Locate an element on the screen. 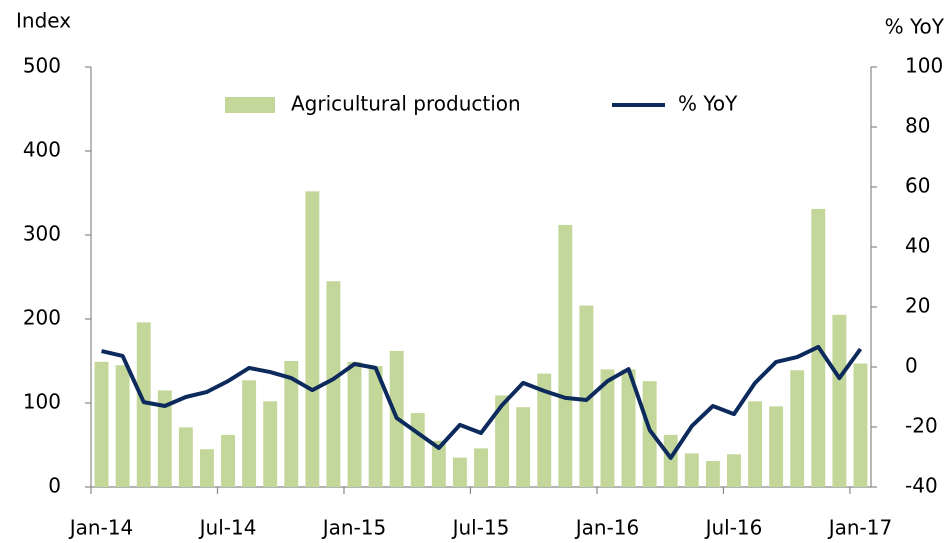 The width and height of the screenshot is (944, 543). y-tick-label: 400 is located at coordinates (42, 150).